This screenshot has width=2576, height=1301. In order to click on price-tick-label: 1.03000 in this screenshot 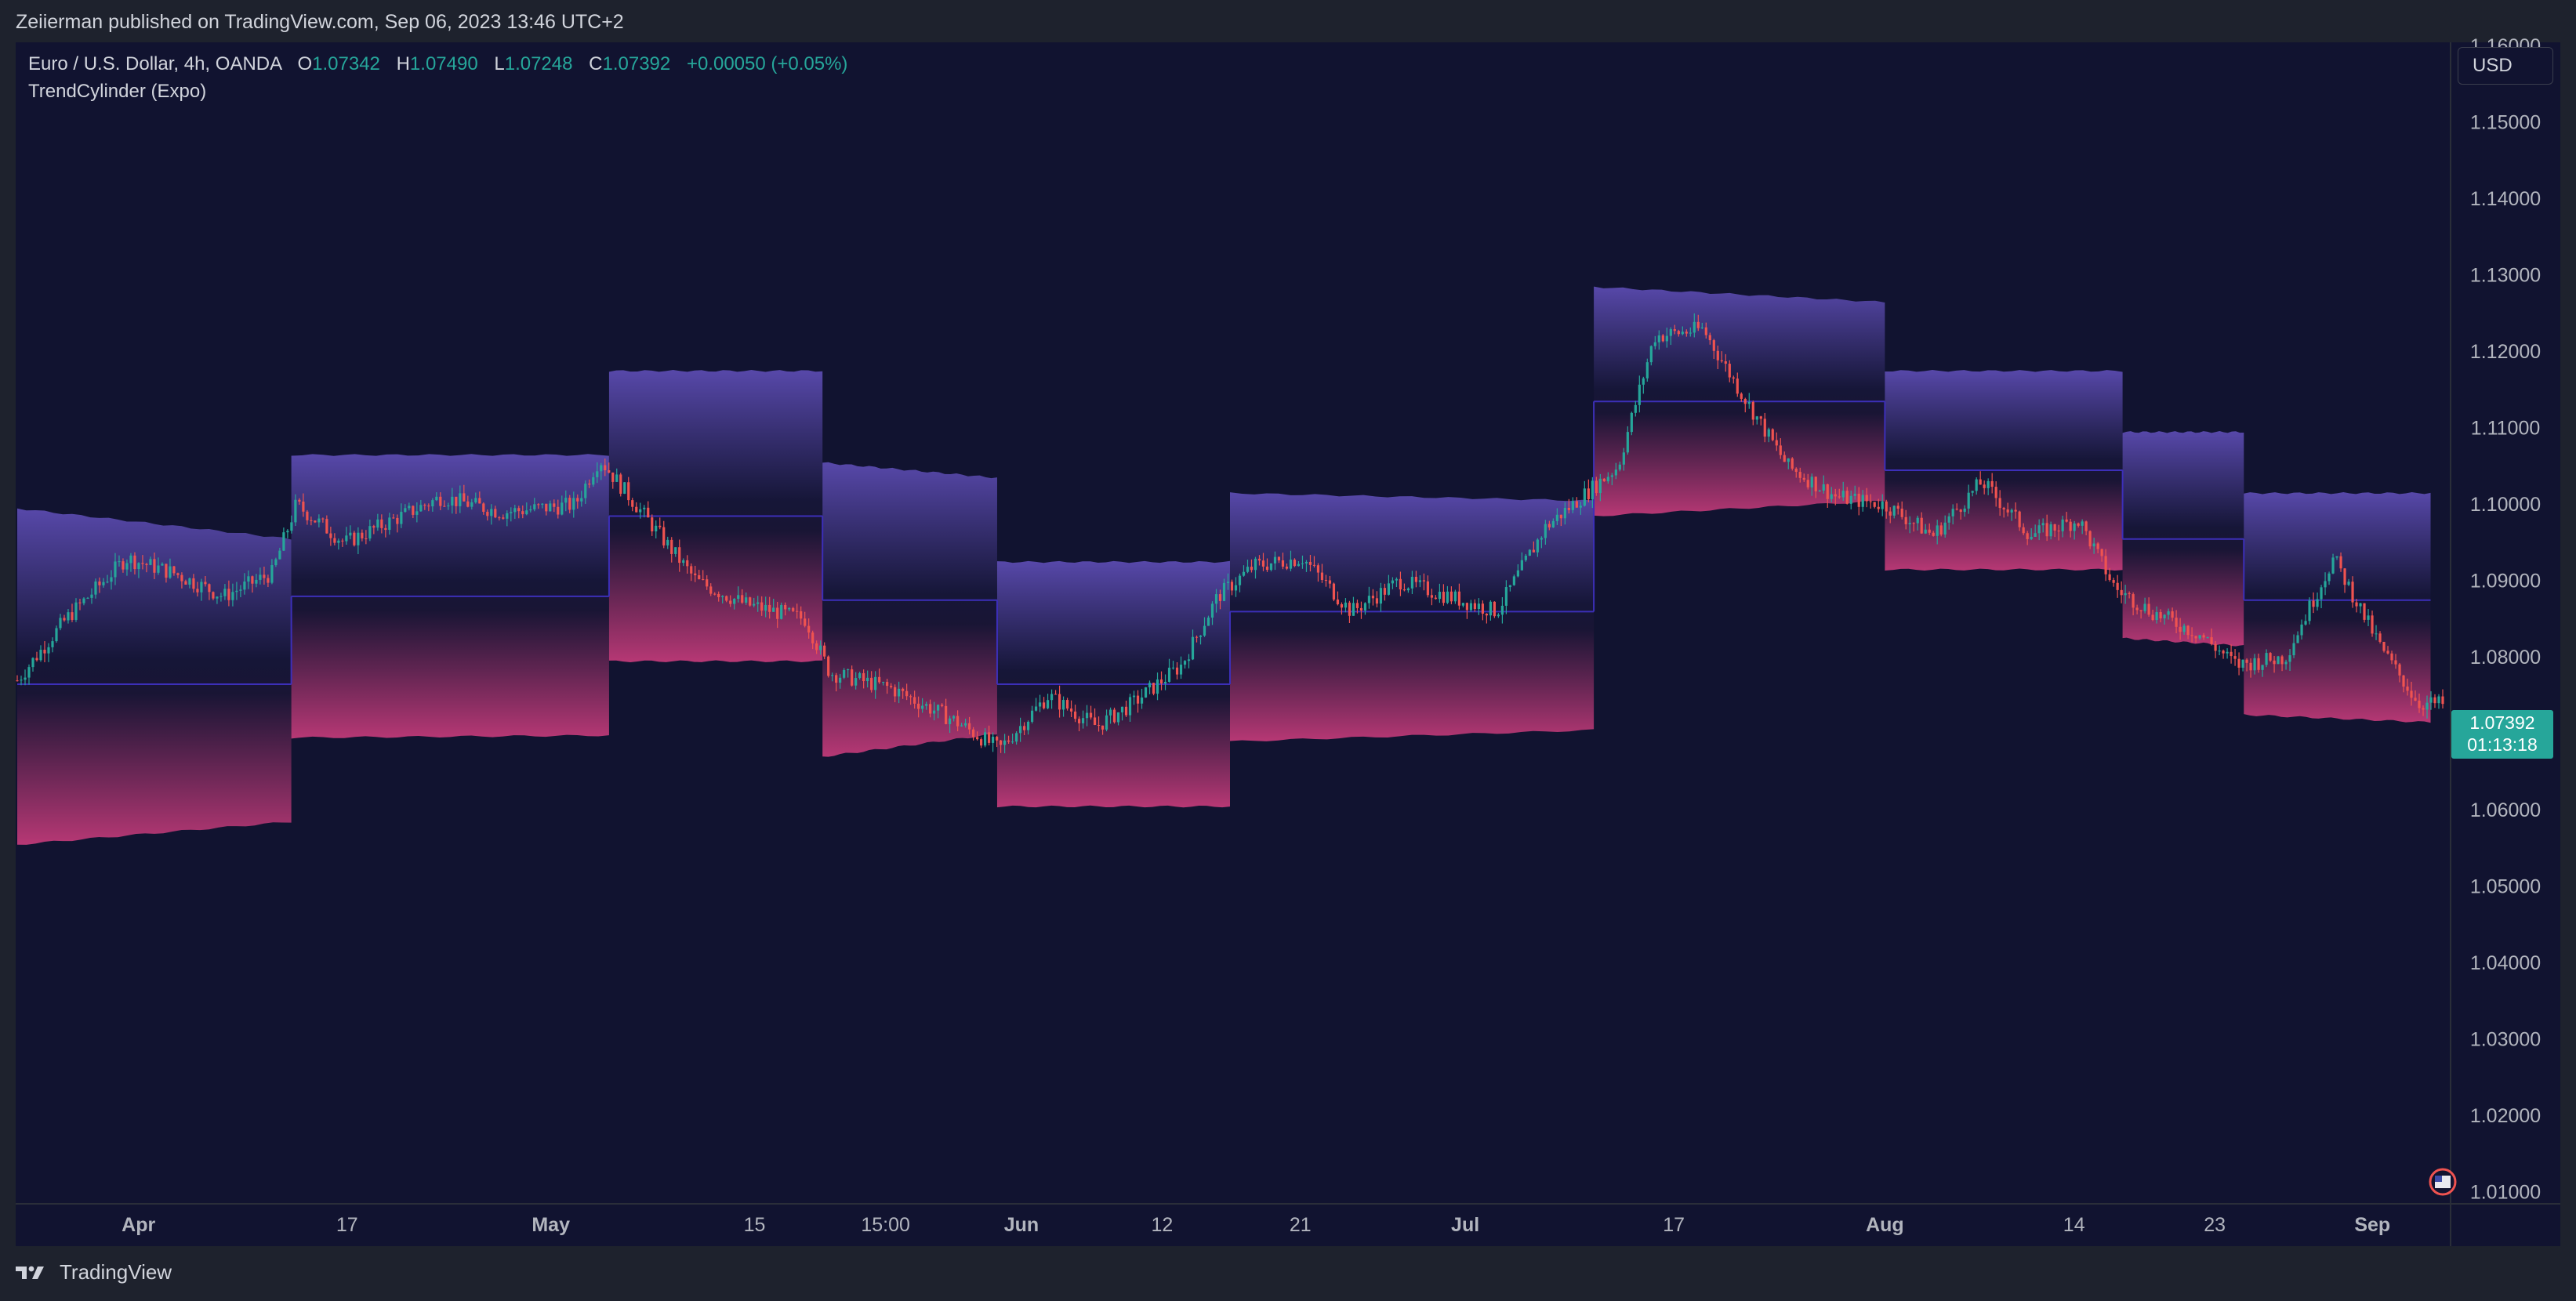, I will do `click(2506, 1039)`.